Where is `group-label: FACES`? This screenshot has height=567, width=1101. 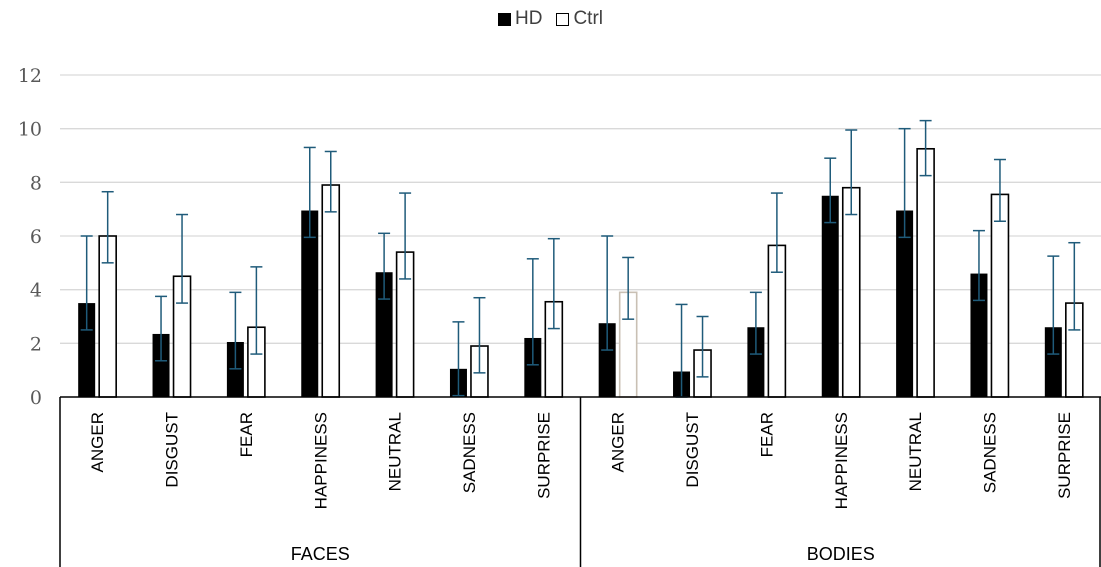
group-label: FACES is located at coordinates (320, 554).